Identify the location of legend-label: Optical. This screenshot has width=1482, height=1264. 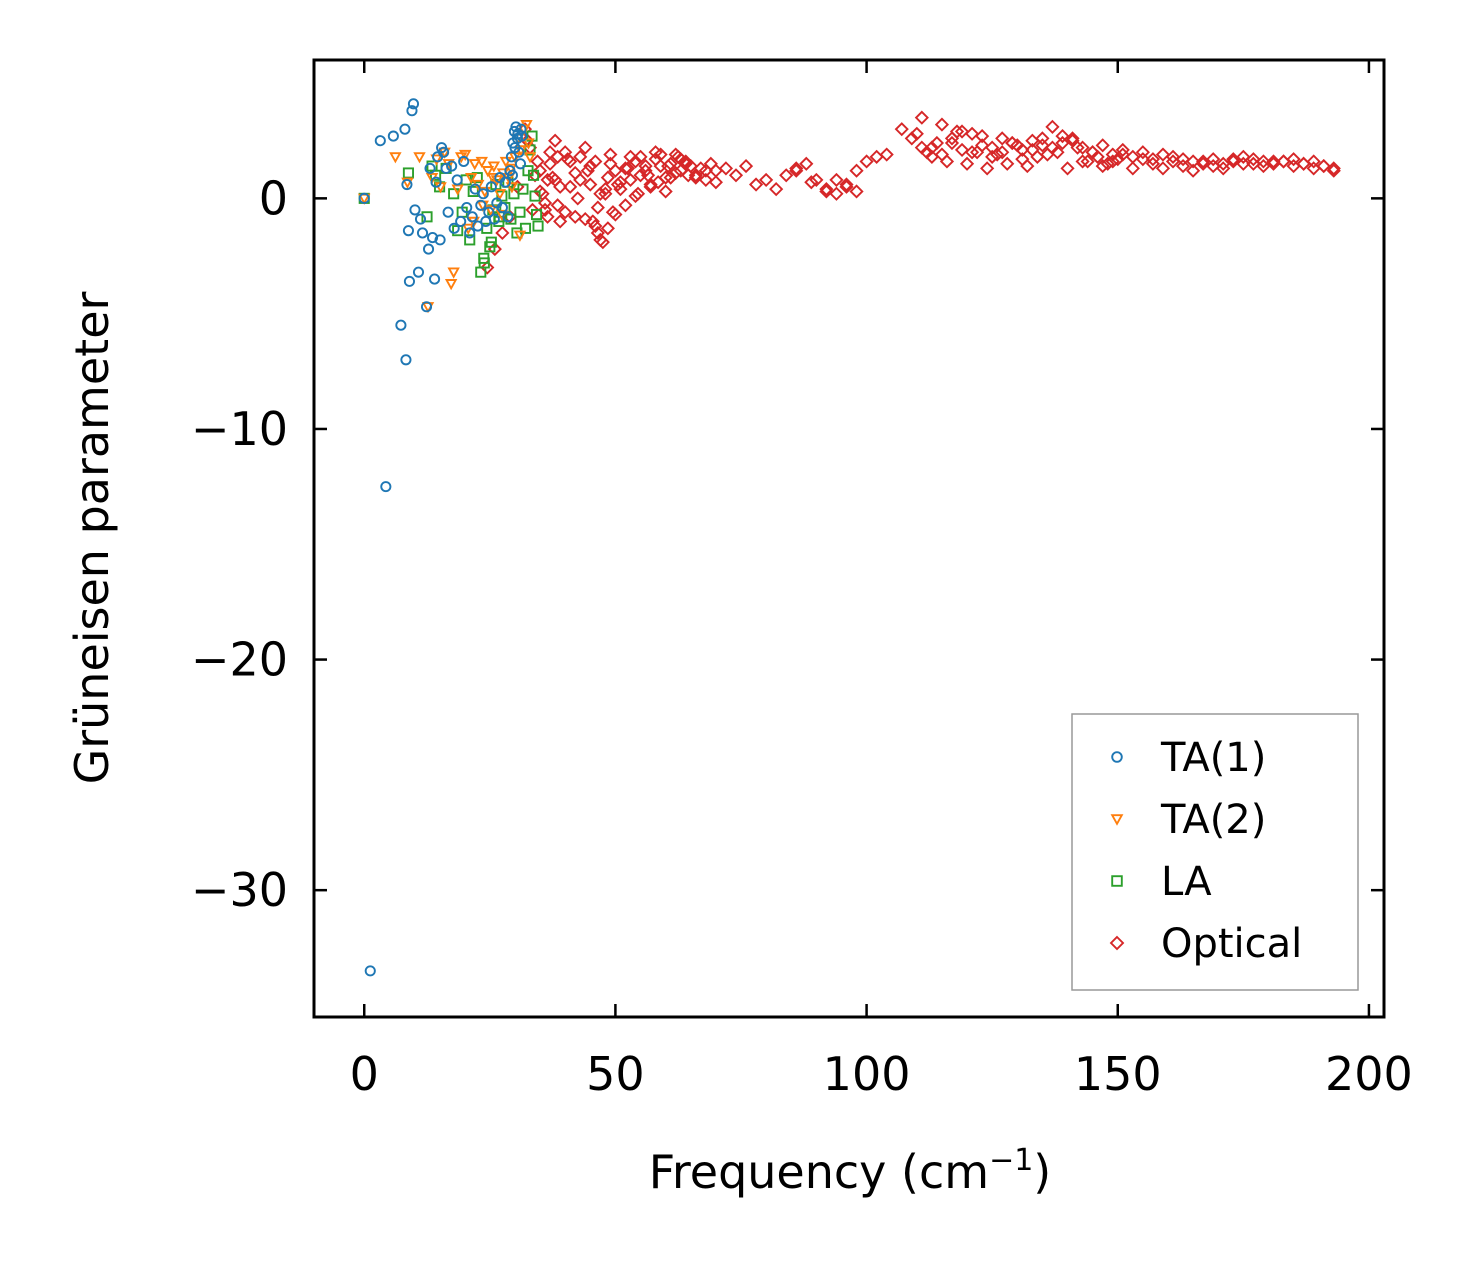
(1231, 944).